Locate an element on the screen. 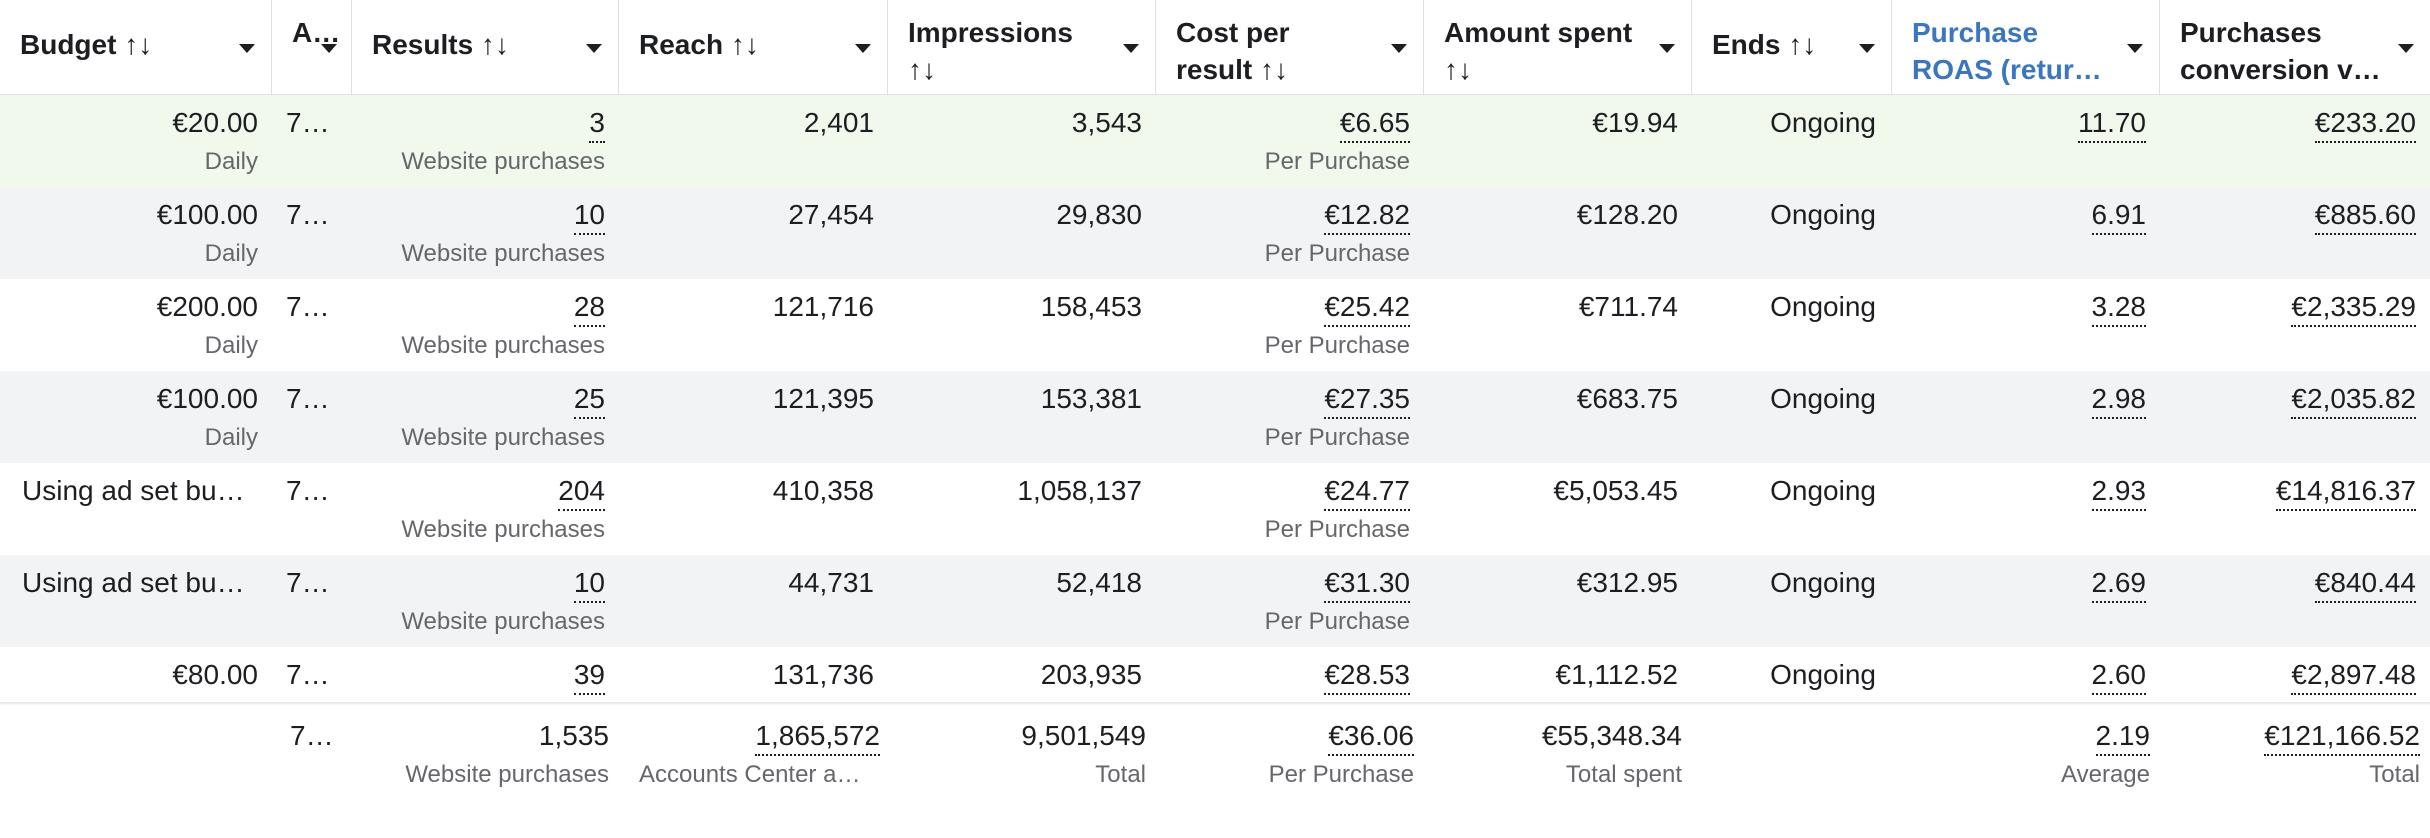 The height and width of the screenshot is (838, 2430). totals-roas: 2.19 is located at coordinates (2122, 737).